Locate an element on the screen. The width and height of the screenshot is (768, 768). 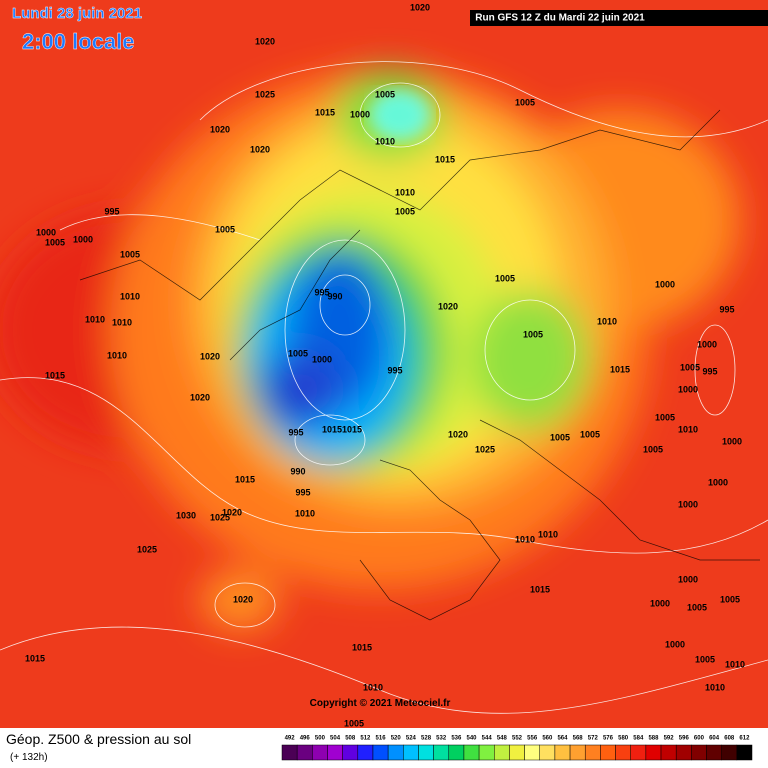
legend-level: 600 is located at coordinates (699, 739).